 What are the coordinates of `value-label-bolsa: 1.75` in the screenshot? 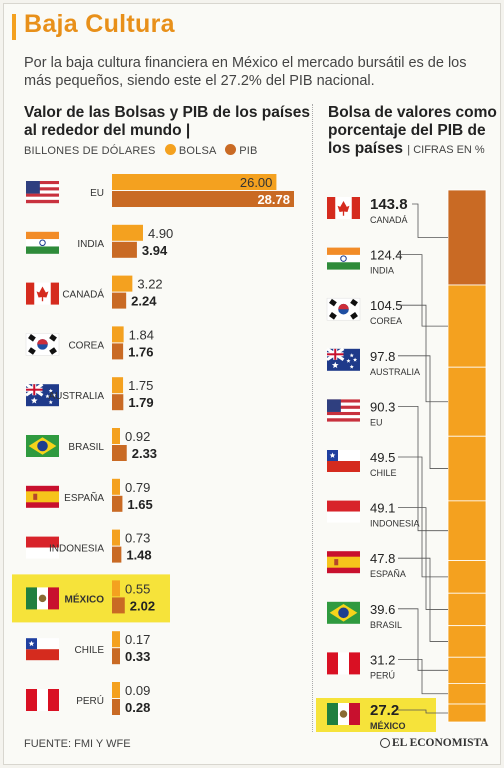 It's located at (140, 385).